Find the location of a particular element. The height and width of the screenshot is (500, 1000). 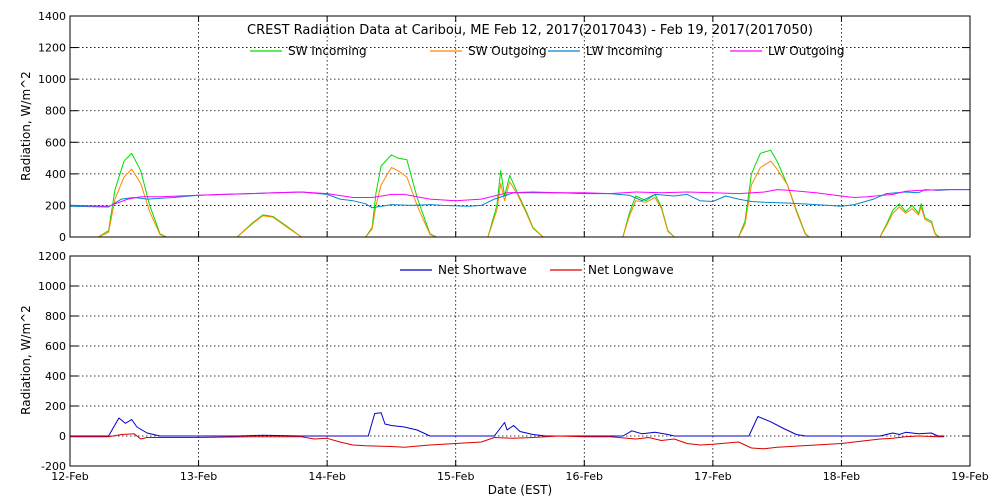

x-tick-label: 18-Feb is located at coordinates (841, 476).